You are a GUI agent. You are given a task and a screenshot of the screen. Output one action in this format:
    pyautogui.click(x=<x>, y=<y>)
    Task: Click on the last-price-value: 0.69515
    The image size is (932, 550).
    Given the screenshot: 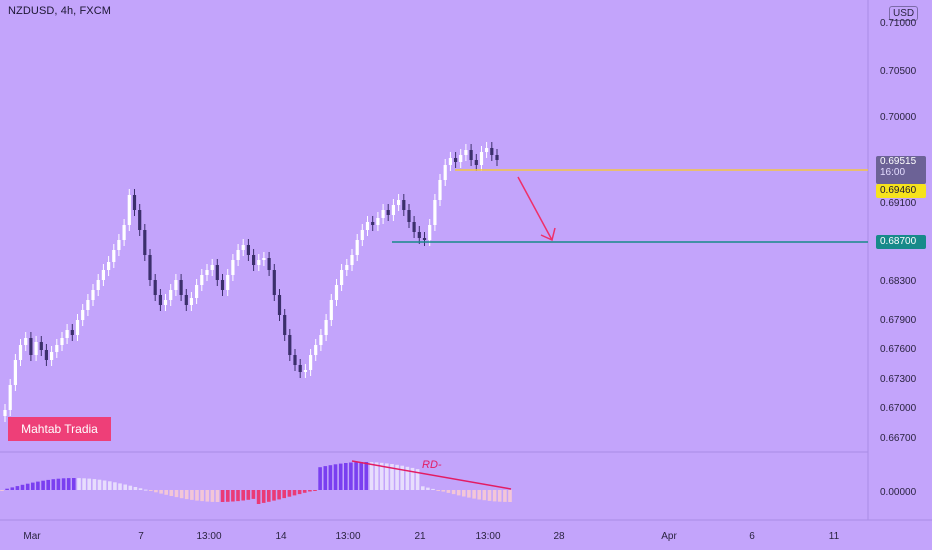 What is the action you would take?
    pyautogui.click(x=898, y=161)
    